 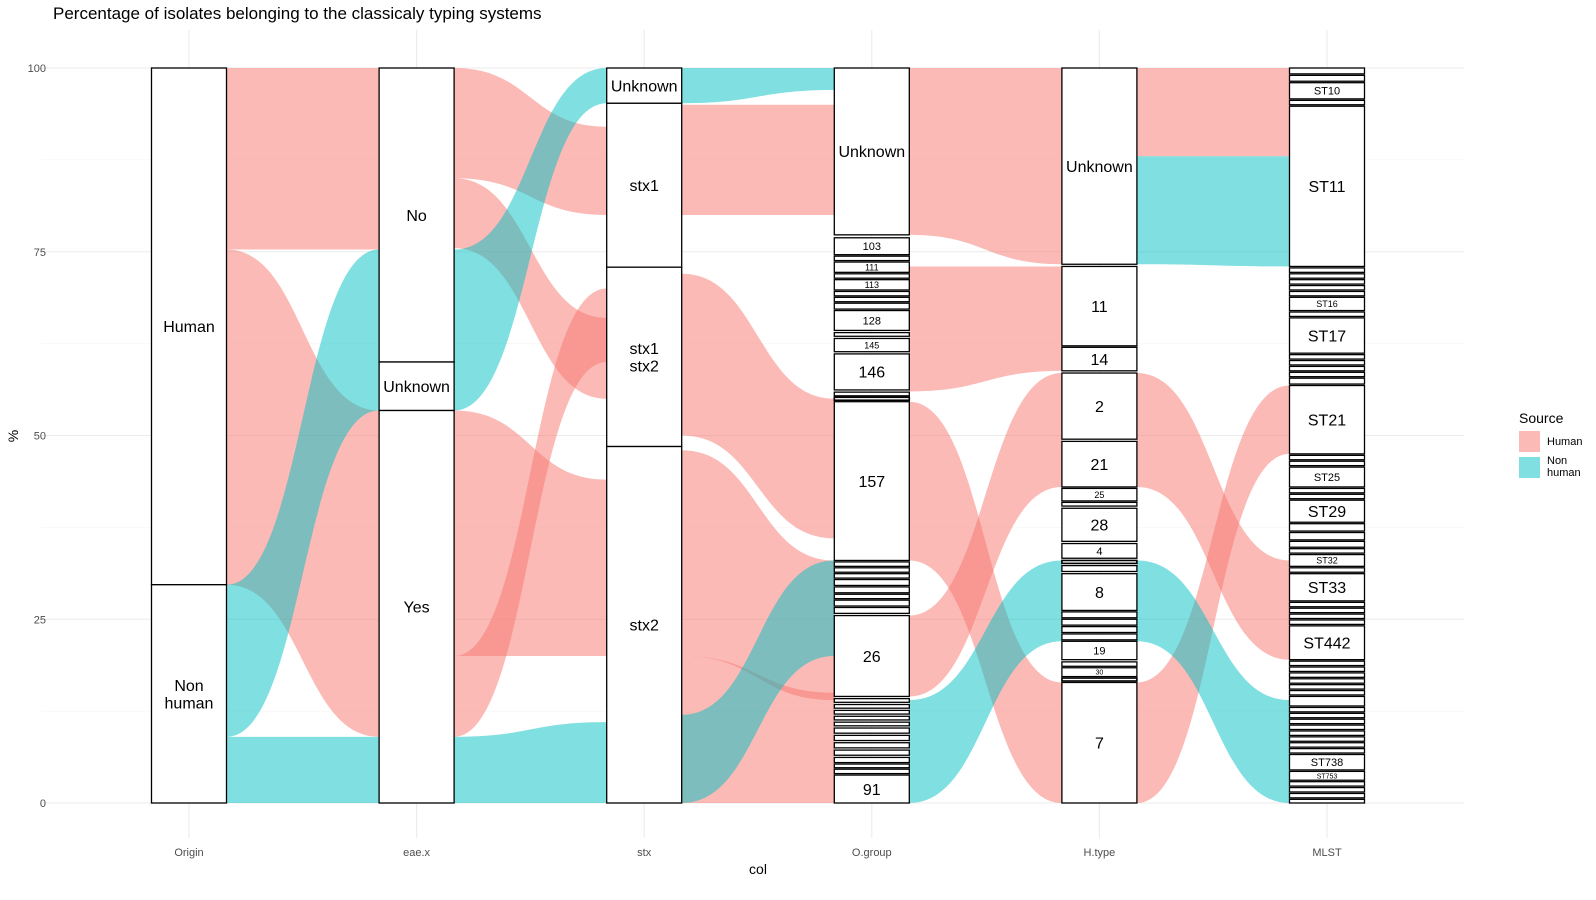 I want to click on stratum-label-o-group: 91, so click(x=872, y=790).